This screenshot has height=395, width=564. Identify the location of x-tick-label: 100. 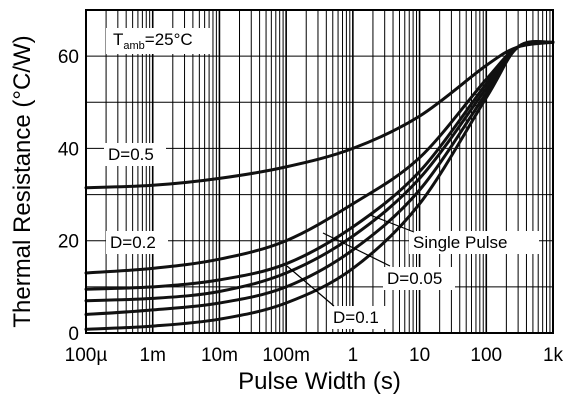
(486, 355).